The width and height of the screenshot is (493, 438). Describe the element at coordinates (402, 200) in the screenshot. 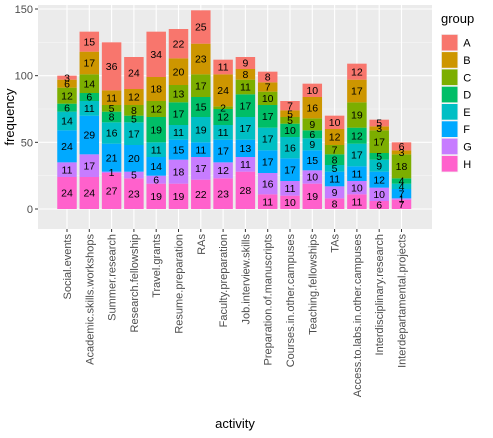

I see `data-label: 1` at that location.